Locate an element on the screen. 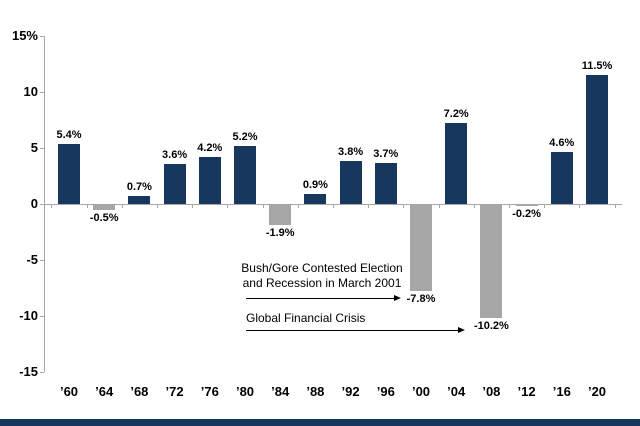  bar-’20 is located at coordinates (597, 139).